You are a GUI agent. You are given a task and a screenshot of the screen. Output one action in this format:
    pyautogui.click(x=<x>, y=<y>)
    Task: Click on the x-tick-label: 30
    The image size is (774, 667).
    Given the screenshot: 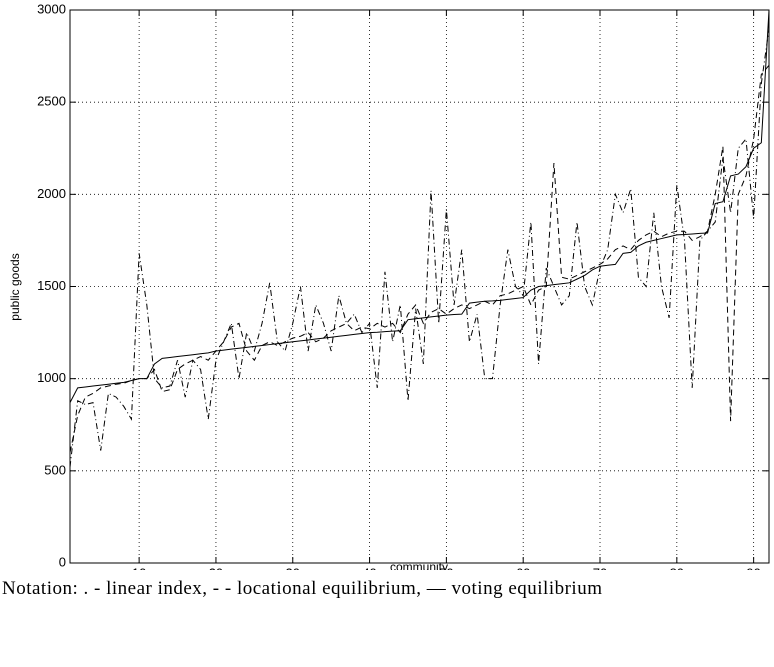 What is the action you would take?
    pyautogui.click(x=293, y=567)
    